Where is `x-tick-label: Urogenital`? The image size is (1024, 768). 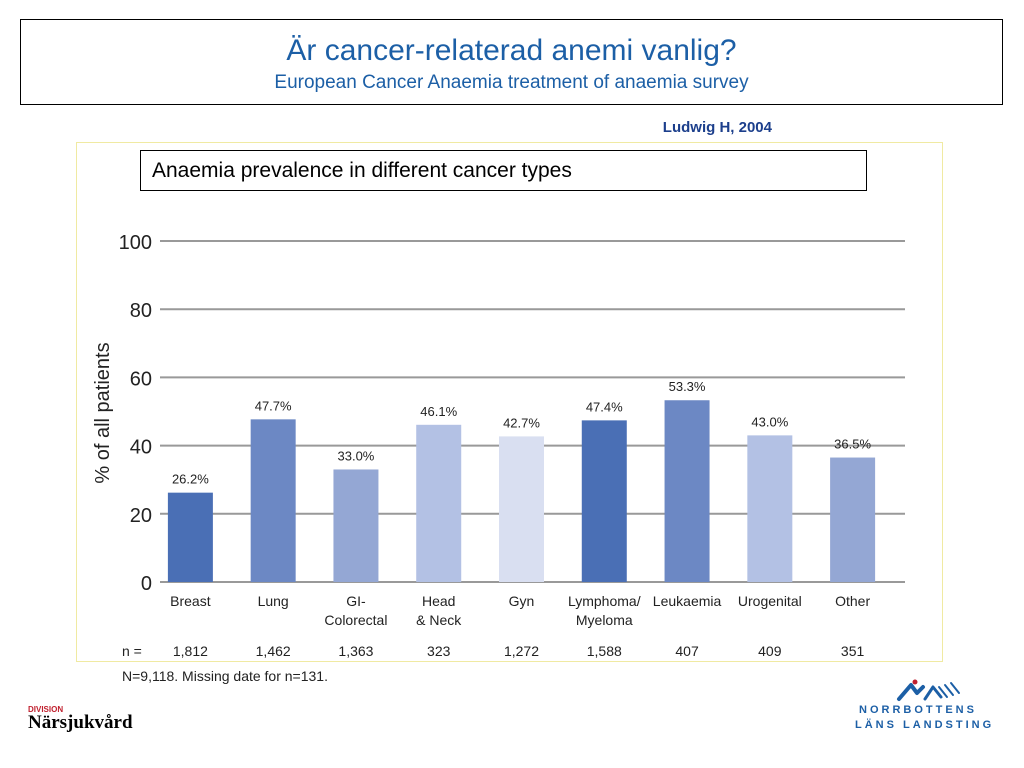 x-tick-label: Urogenital is located at coordinates (770, 601).